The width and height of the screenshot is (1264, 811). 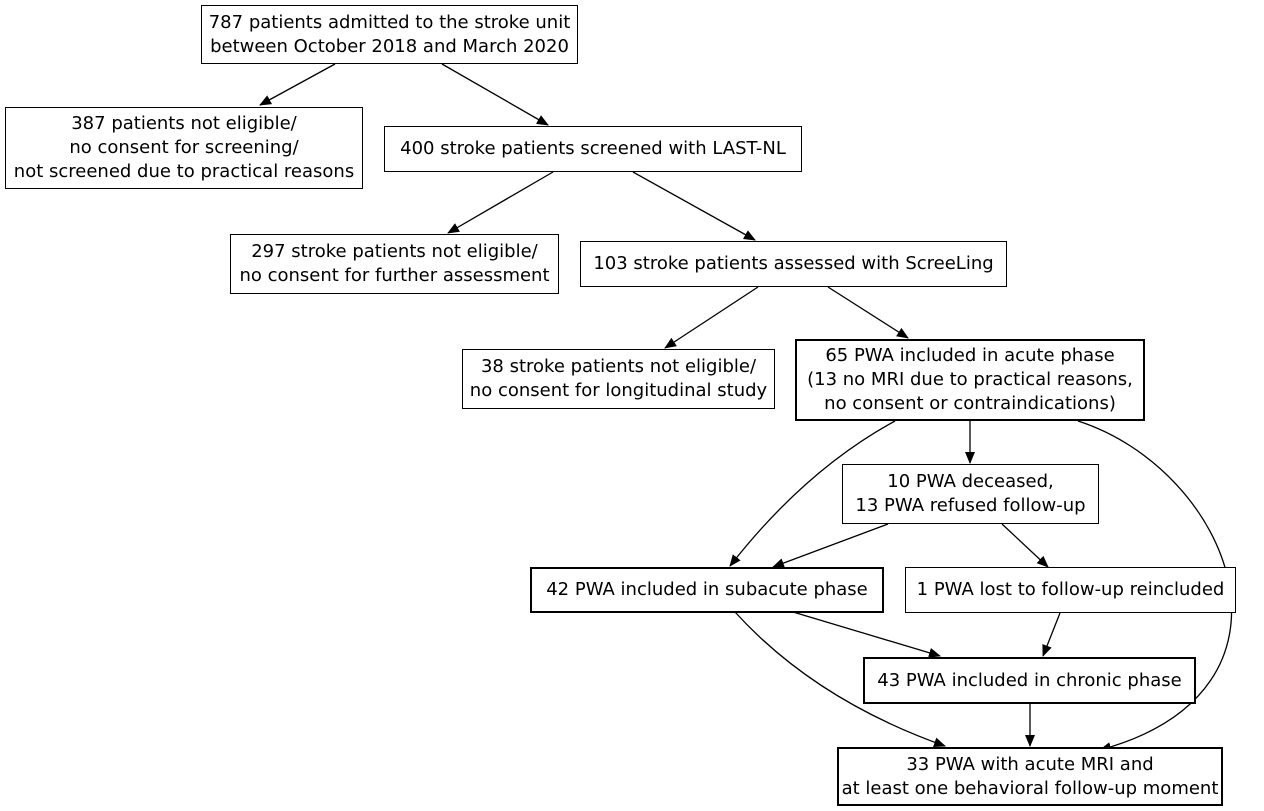 I want to click on box-text: 42 PWA included in subacute phase, so click(x=707, y=589).